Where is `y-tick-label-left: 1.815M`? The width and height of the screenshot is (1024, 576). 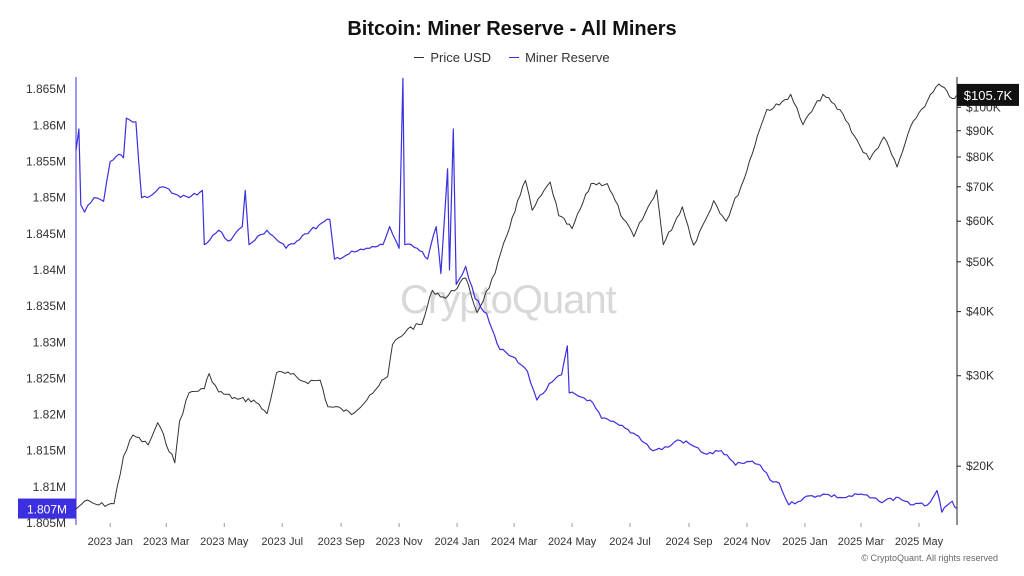 y-tick-label-left: 1.815M is located at coordinates (46, 451).